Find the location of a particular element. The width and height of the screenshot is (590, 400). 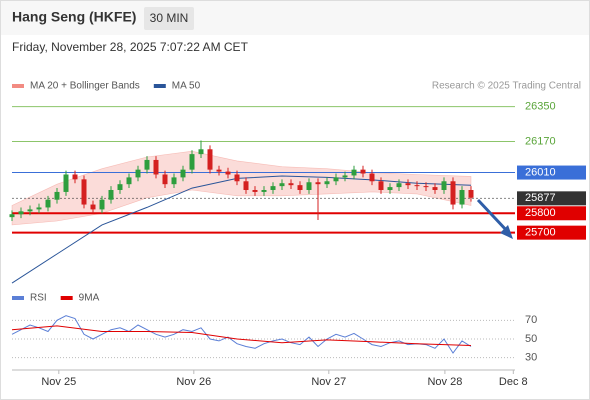

x-tick-label: Nov 28 is located at coordinates (444, 382).